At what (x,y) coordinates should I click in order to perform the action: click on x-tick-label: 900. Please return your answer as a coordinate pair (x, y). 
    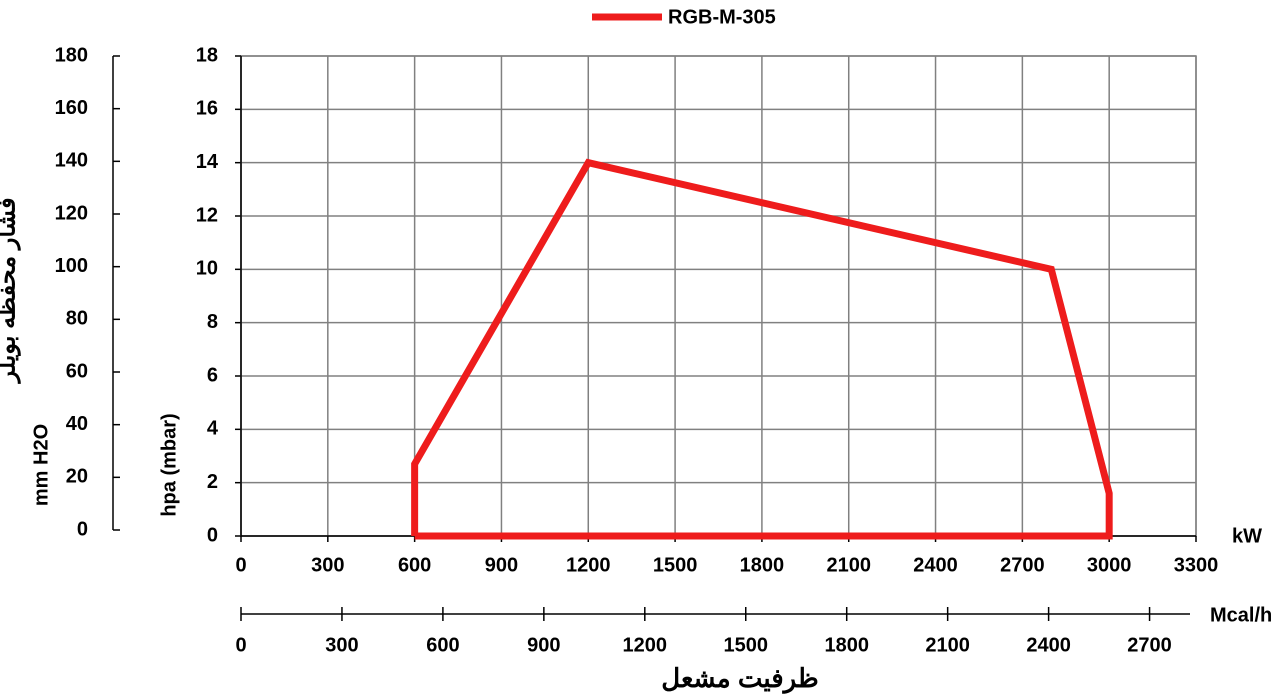
    Looking at the image, I should click on (501, 565).